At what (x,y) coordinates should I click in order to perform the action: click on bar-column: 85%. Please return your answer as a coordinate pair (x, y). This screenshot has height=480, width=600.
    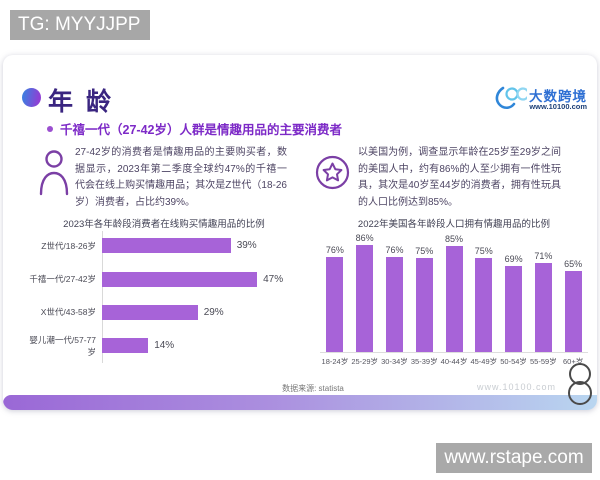
    Looking at the image, I should click on (454, 290).